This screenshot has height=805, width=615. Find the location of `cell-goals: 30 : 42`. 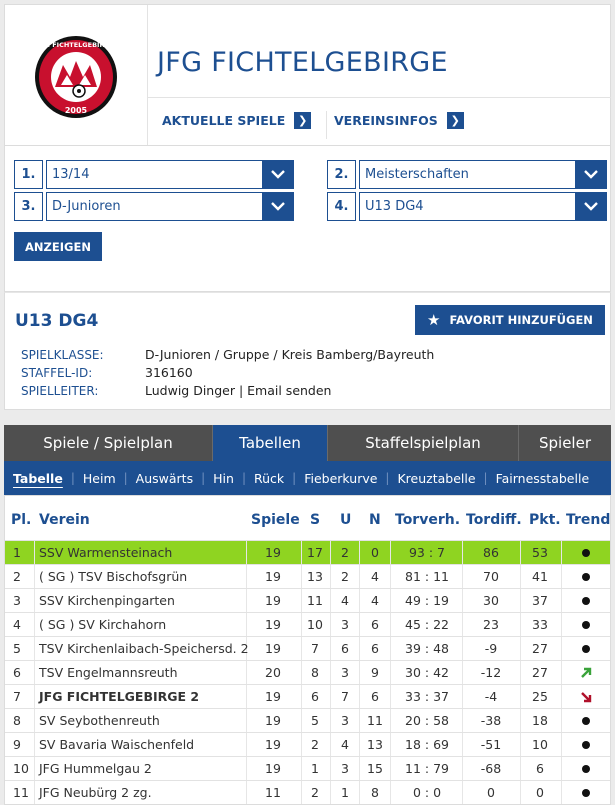

cell-goals: 30 : 42 is located at coordinates (427, 672).